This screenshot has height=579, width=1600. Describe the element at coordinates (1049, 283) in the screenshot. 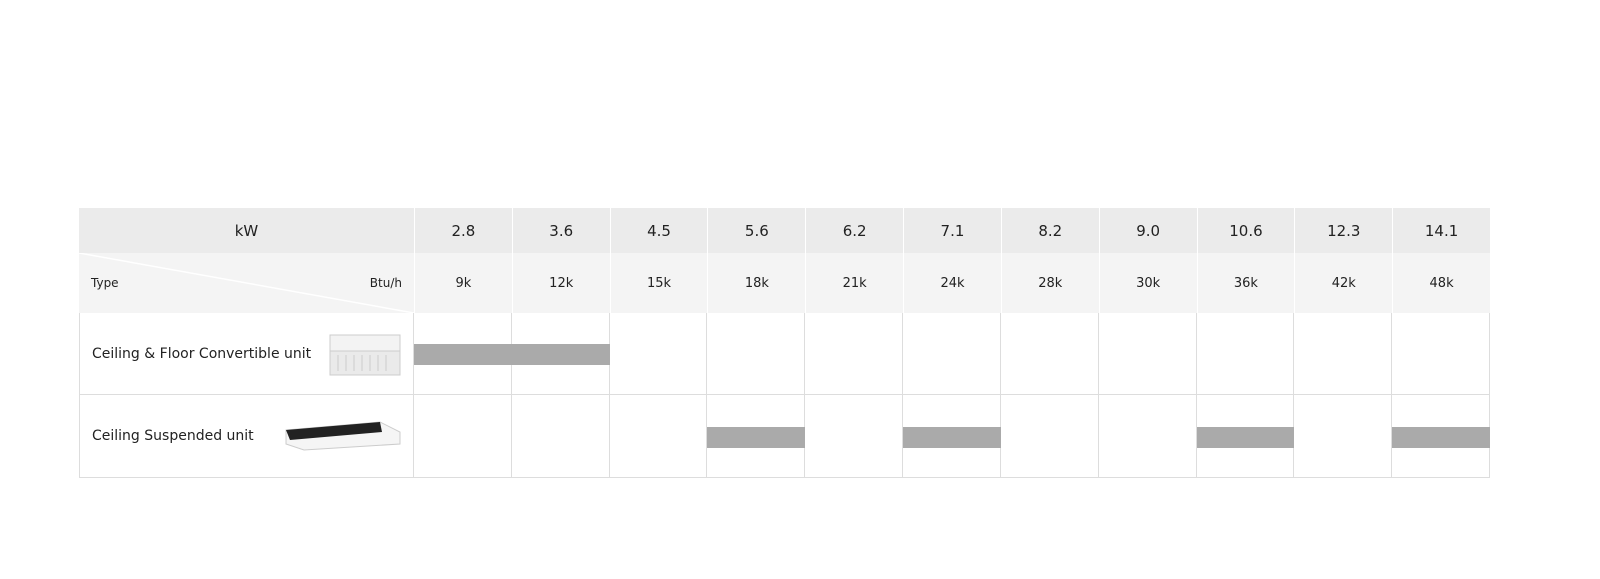

I see `btu-value: 28k` at that location.